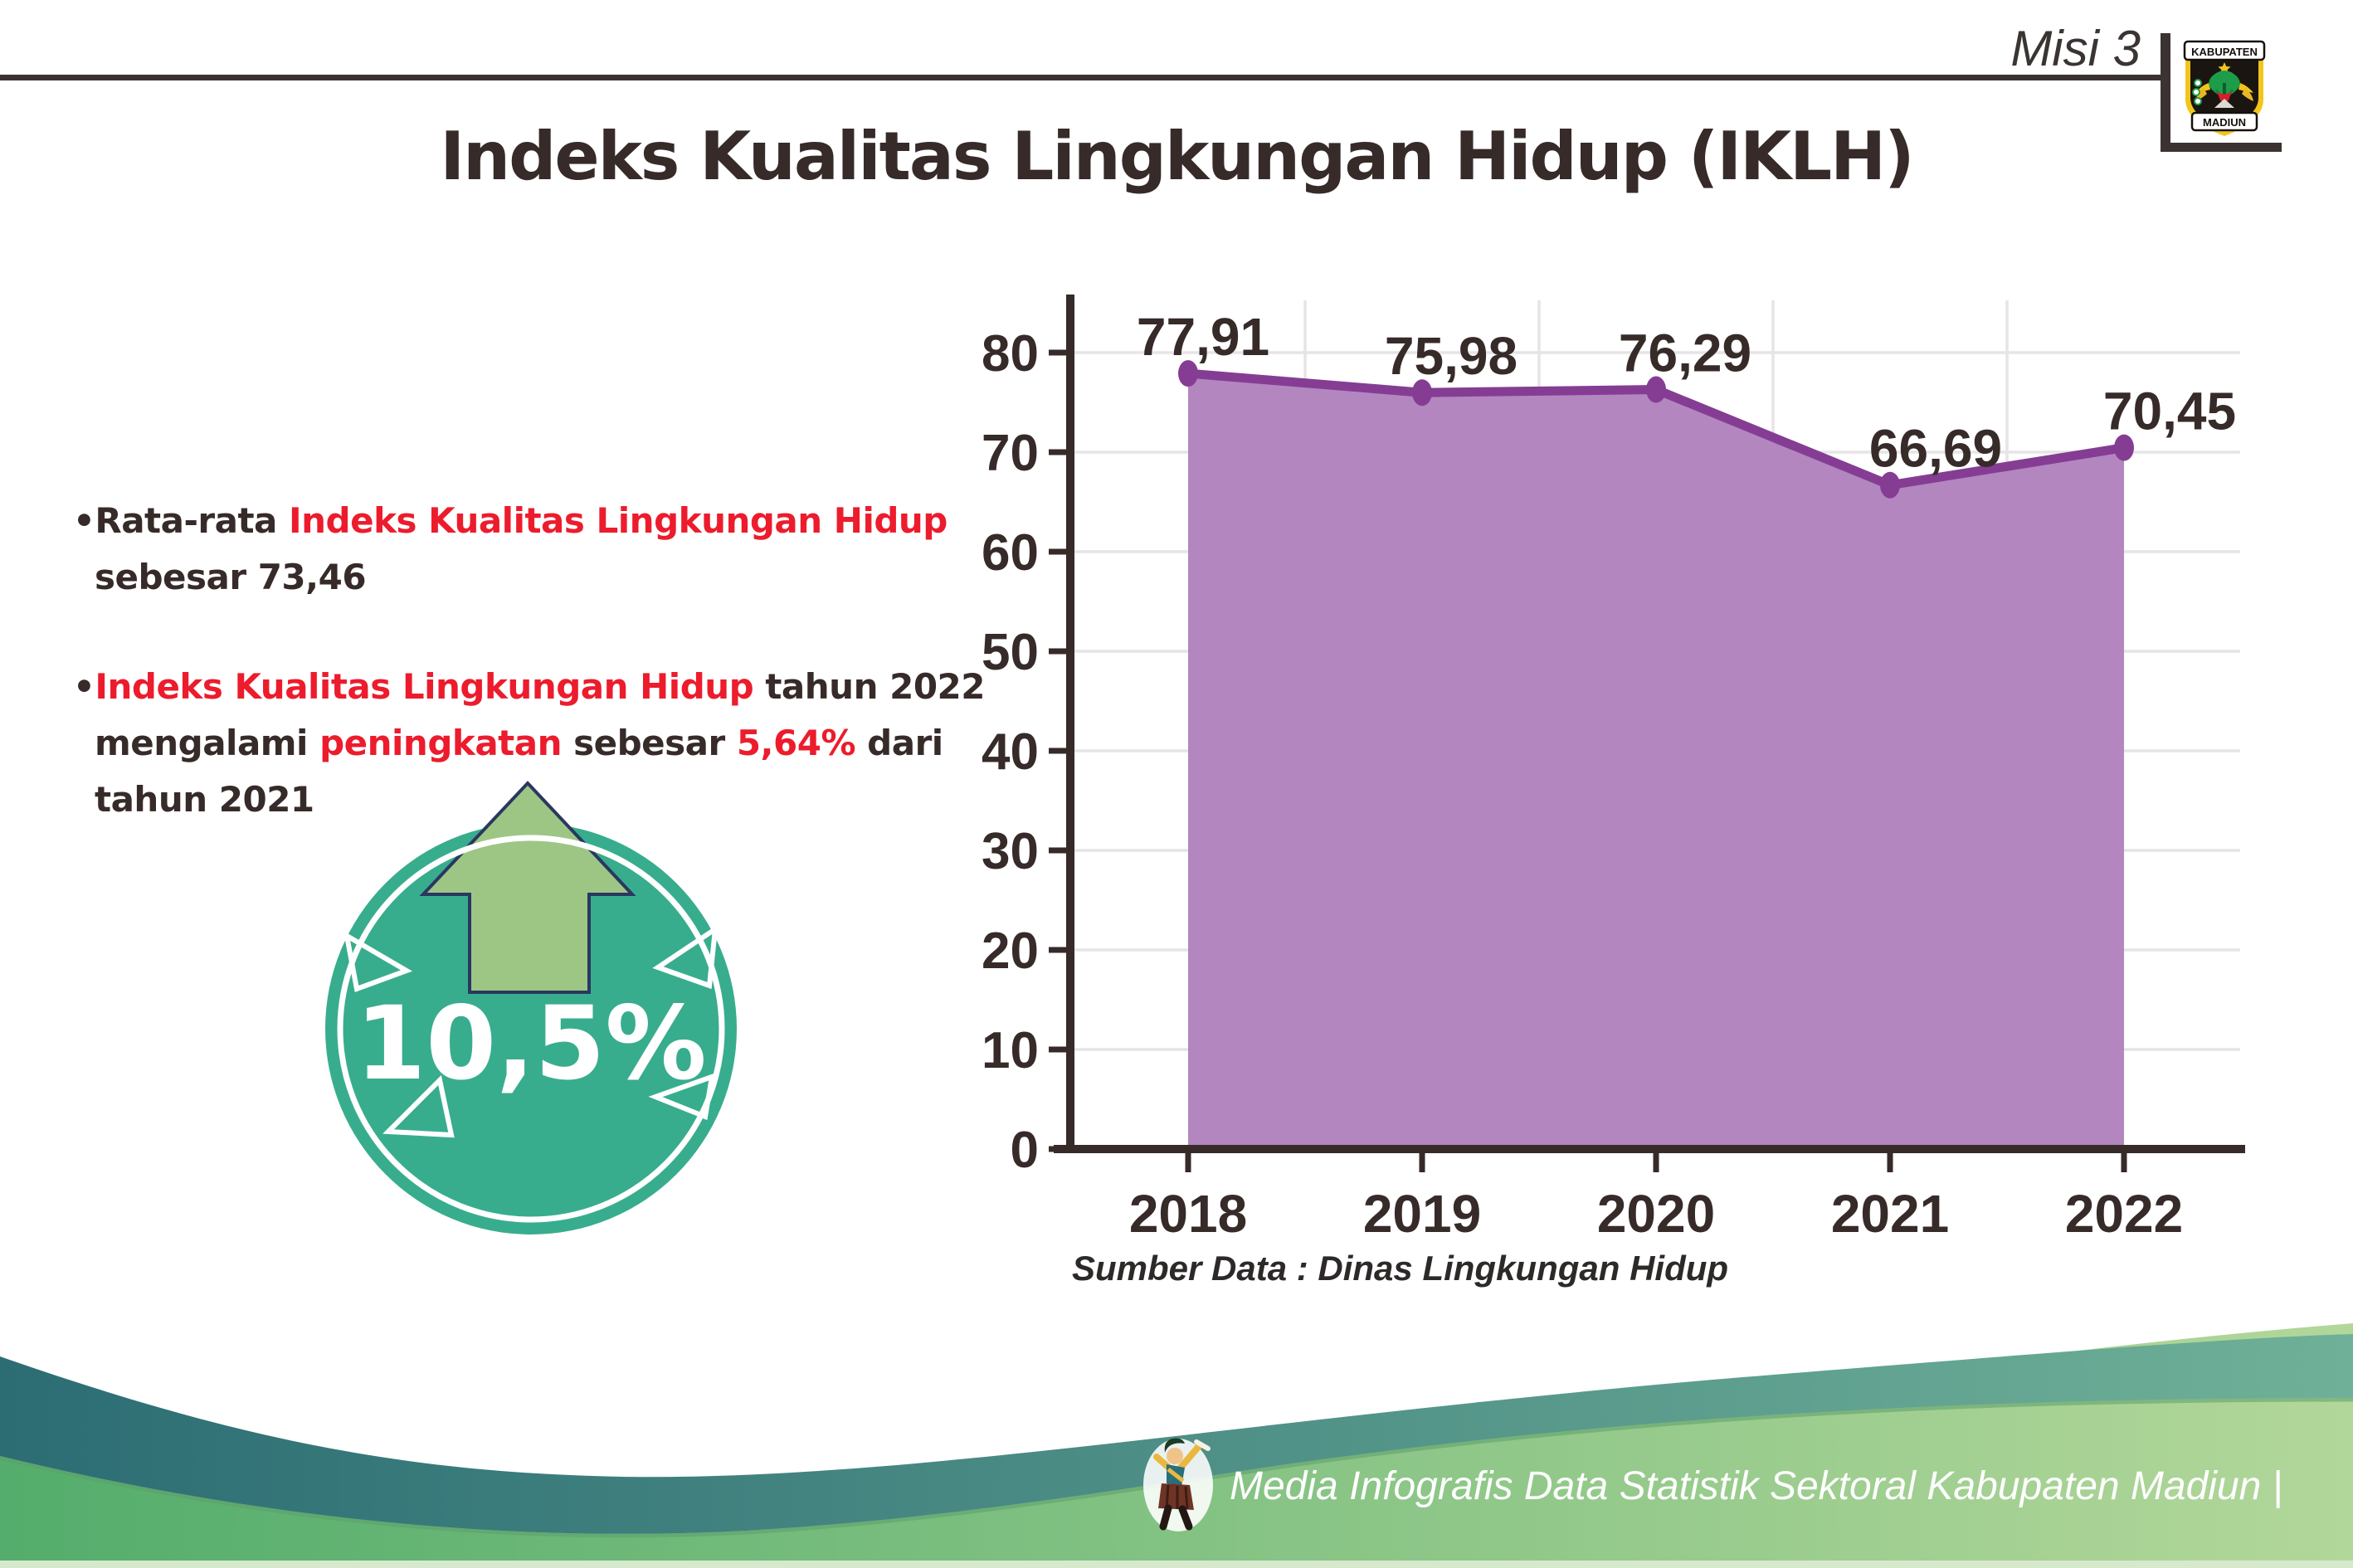 The width and height of the screenshot is (2353, 1568). I want to click on y-tick-label: 70, so click(1010, 453).